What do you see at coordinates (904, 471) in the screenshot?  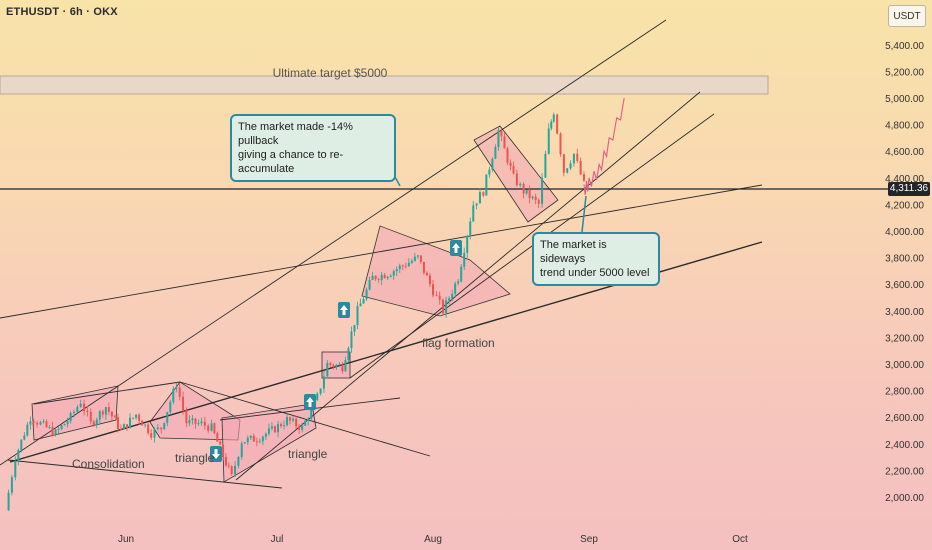 I see `y-tick-label: 2,200.00` at bounding box center [904, 471].